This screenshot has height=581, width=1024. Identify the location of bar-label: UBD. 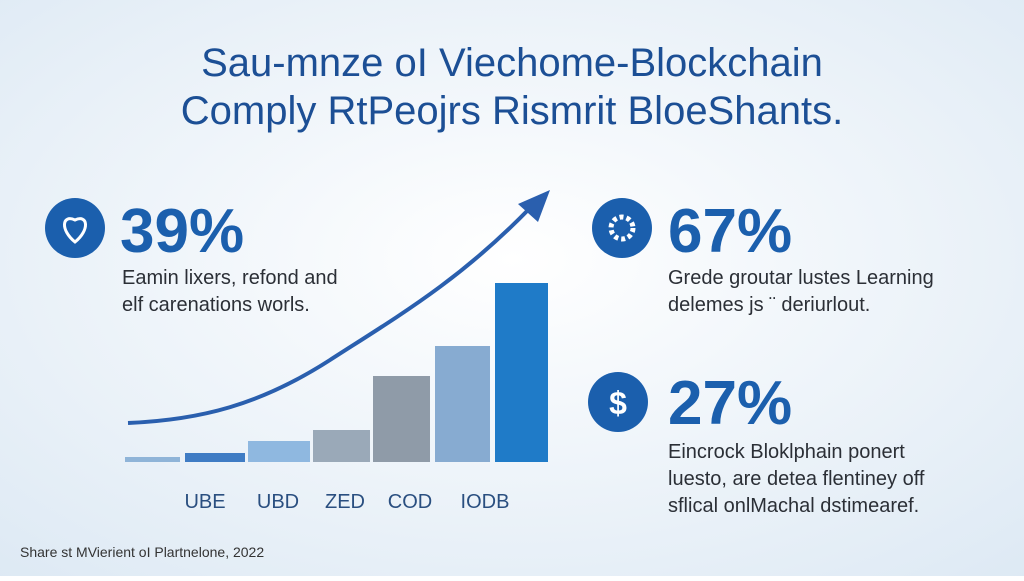
(278, 502).